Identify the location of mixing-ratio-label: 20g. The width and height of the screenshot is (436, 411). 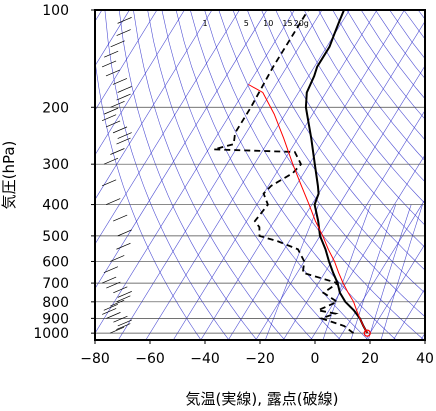
(301, 23).